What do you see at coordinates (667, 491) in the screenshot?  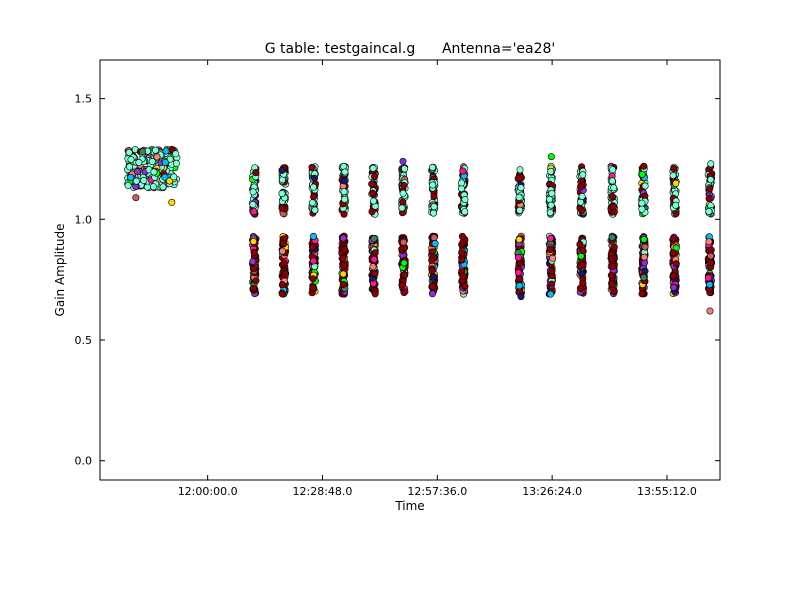 I see `x-tick-label: 13:55:12.0` at bounding box center [667, 491].